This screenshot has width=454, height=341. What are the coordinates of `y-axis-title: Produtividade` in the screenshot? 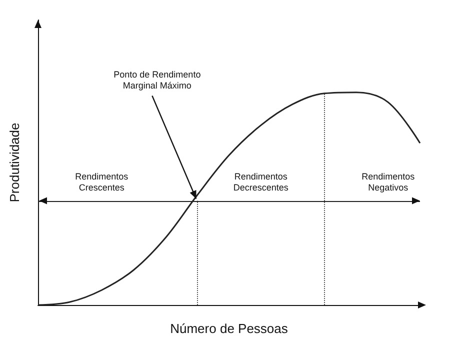 It's located at (14, 162).